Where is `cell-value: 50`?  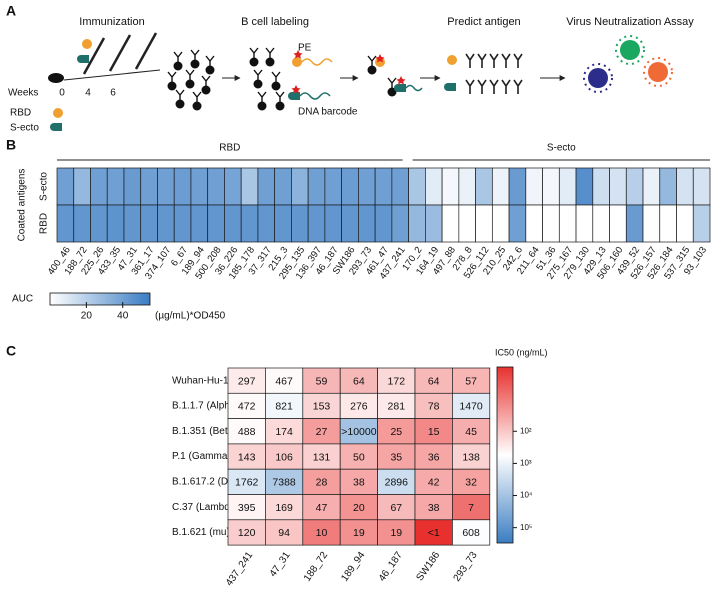 cell-value: 50 is located at coordinates (359, 457).